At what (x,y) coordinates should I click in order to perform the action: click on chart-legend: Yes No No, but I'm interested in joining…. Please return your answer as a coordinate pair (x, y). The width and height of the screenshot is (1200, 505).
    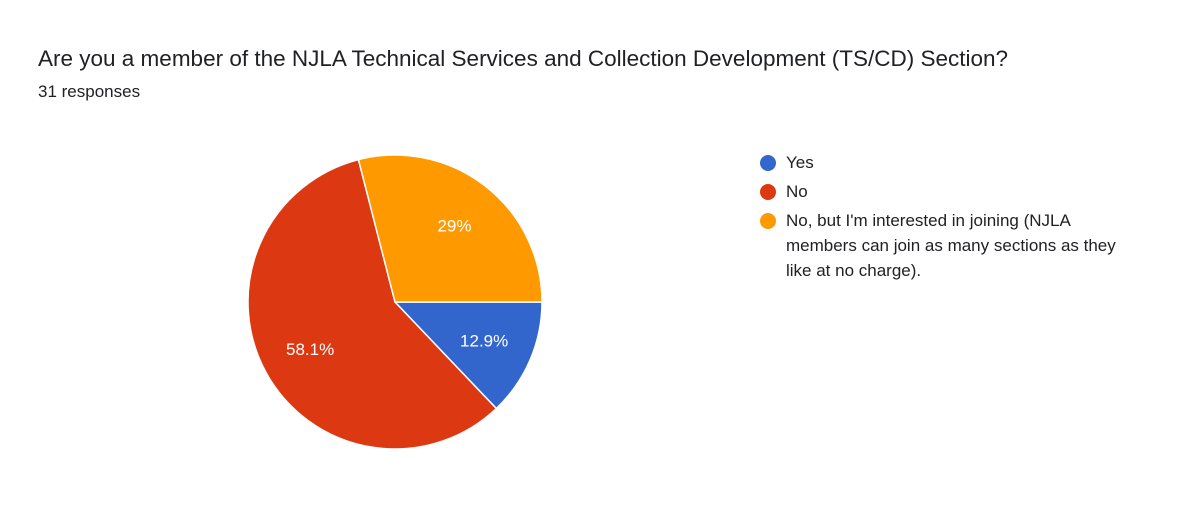
    Looking at the image, I should click on (960, 218).